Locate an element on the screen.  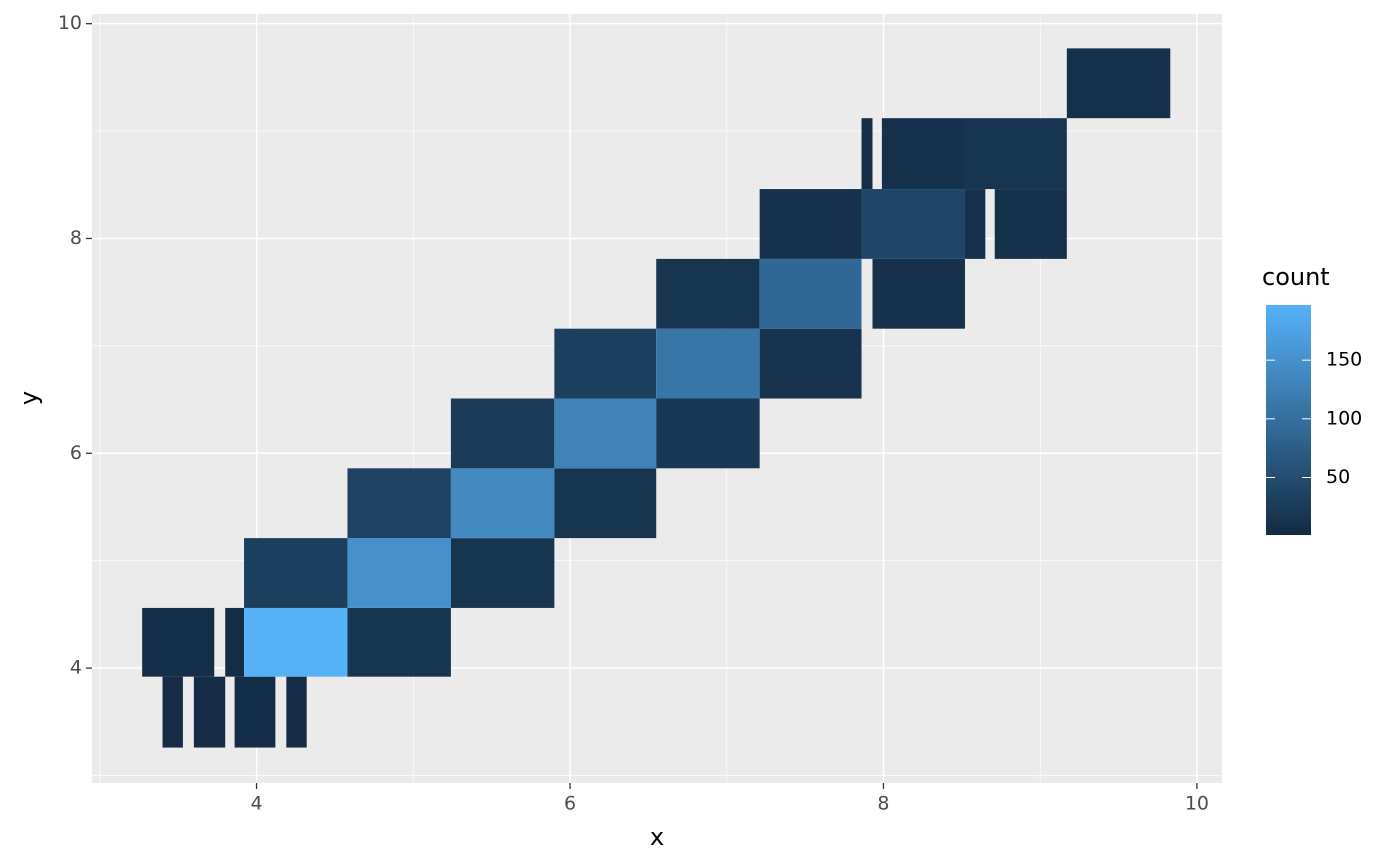
legend-title: count is located at coordinates (1296, 277).